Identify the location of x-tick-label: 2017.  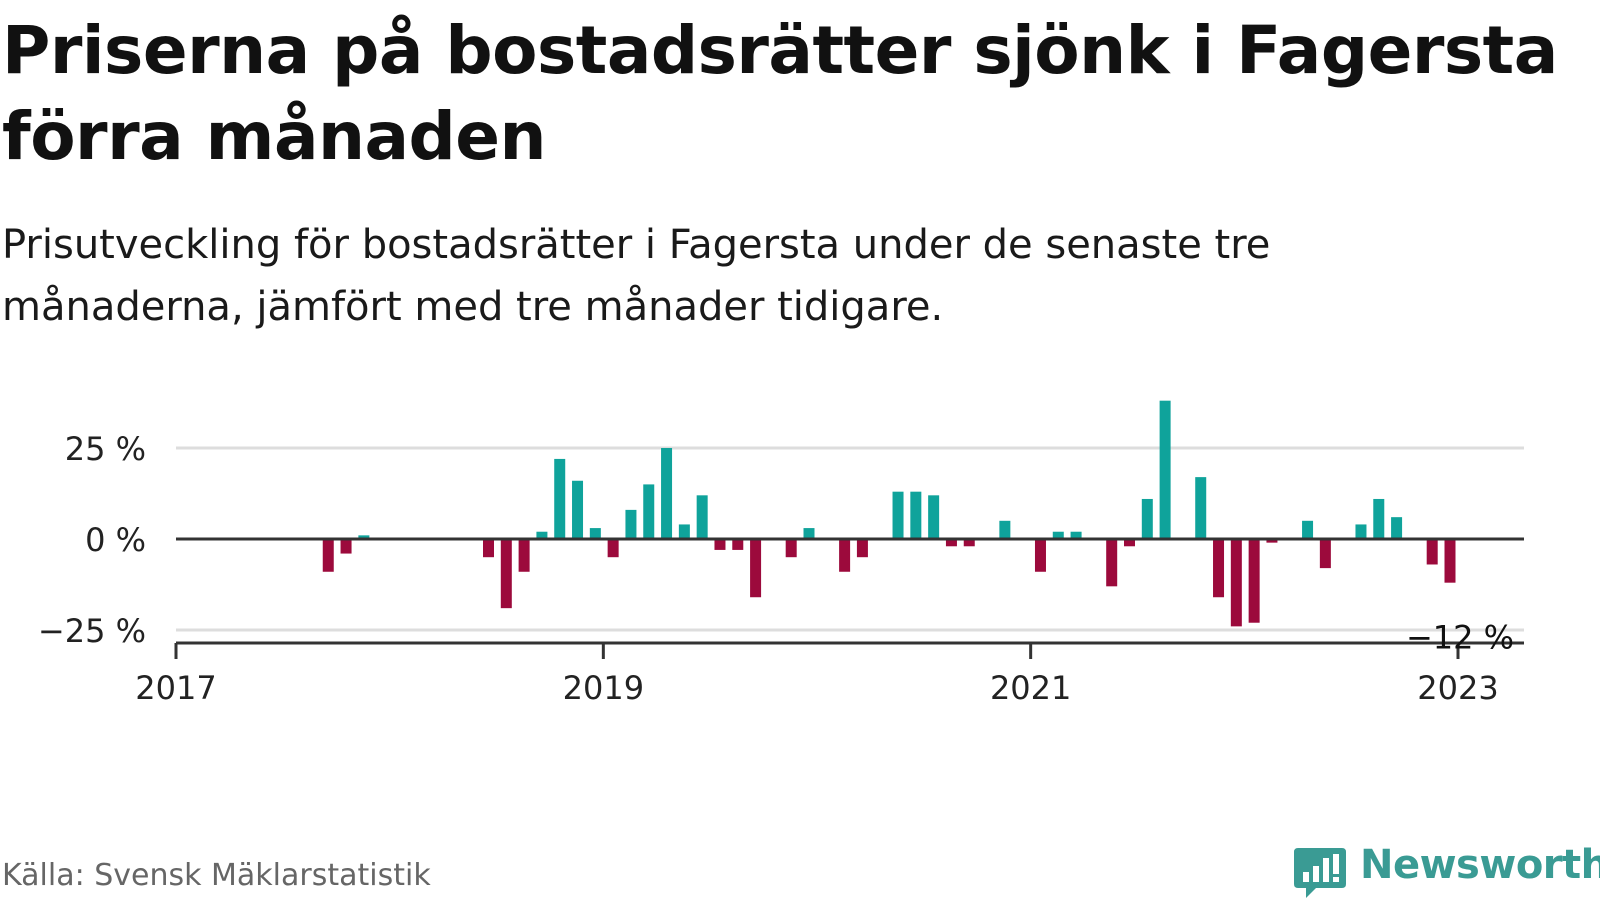
(175, 688).